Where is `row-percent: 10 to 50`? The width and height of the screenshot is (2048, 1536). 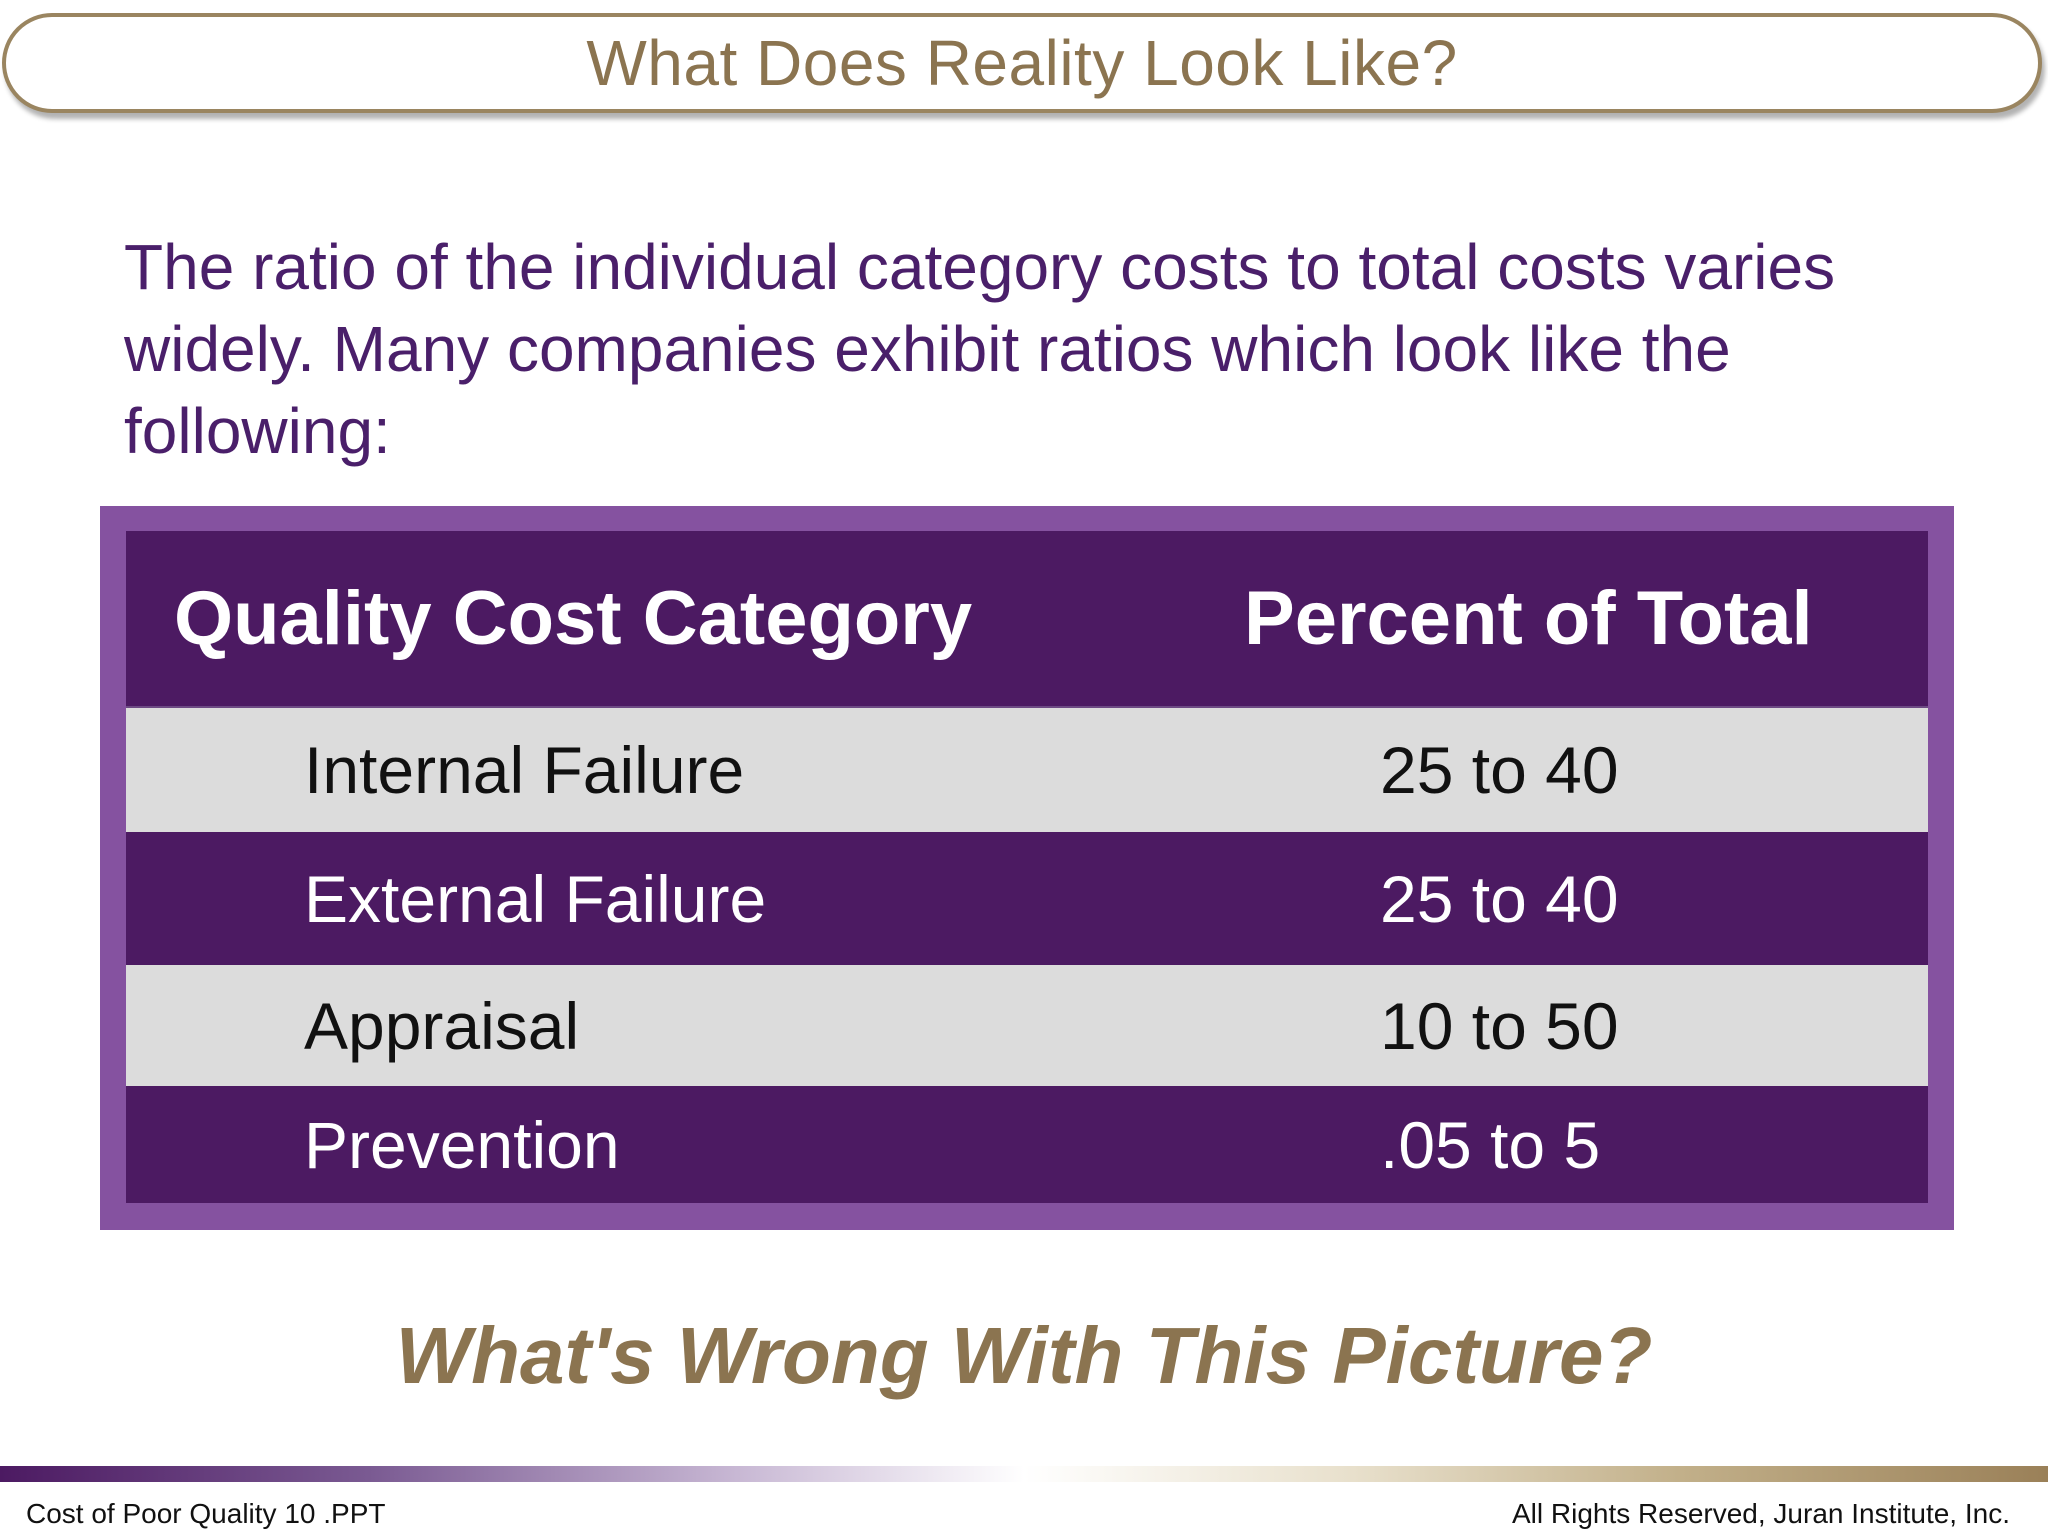 row-percent: 10 to 50 is located at coordinates (1499, 1025).